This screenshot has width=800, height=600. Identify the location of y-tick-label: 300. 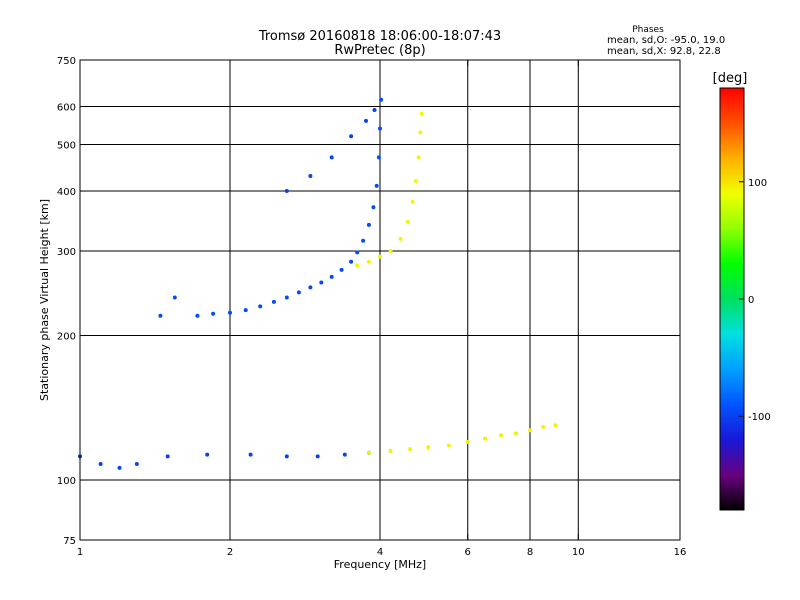
(66, 252).